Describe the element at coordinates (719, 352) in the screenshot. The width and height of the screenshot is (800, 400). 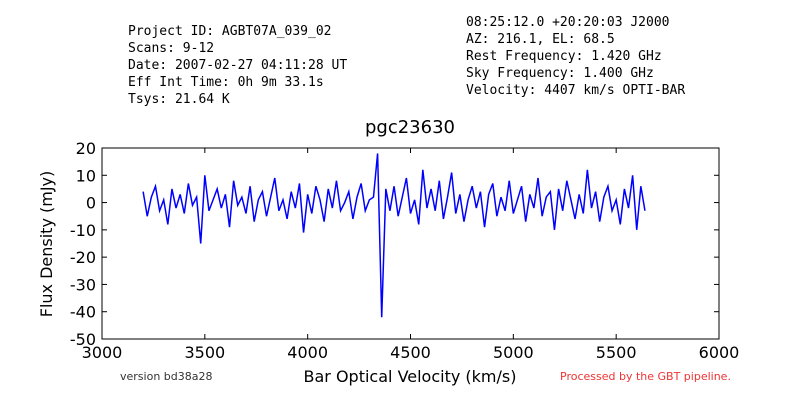
I see `x-tick-label: 6000` at that location.